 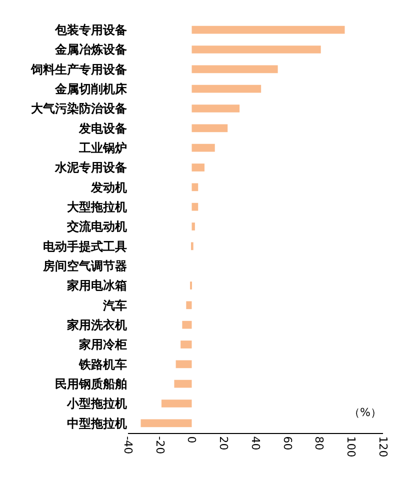 What do you see at coordinates (97, 423) in the screenshot?
I see `y-tick-label: 中型拖拉机` at bounding box center [97, 423].